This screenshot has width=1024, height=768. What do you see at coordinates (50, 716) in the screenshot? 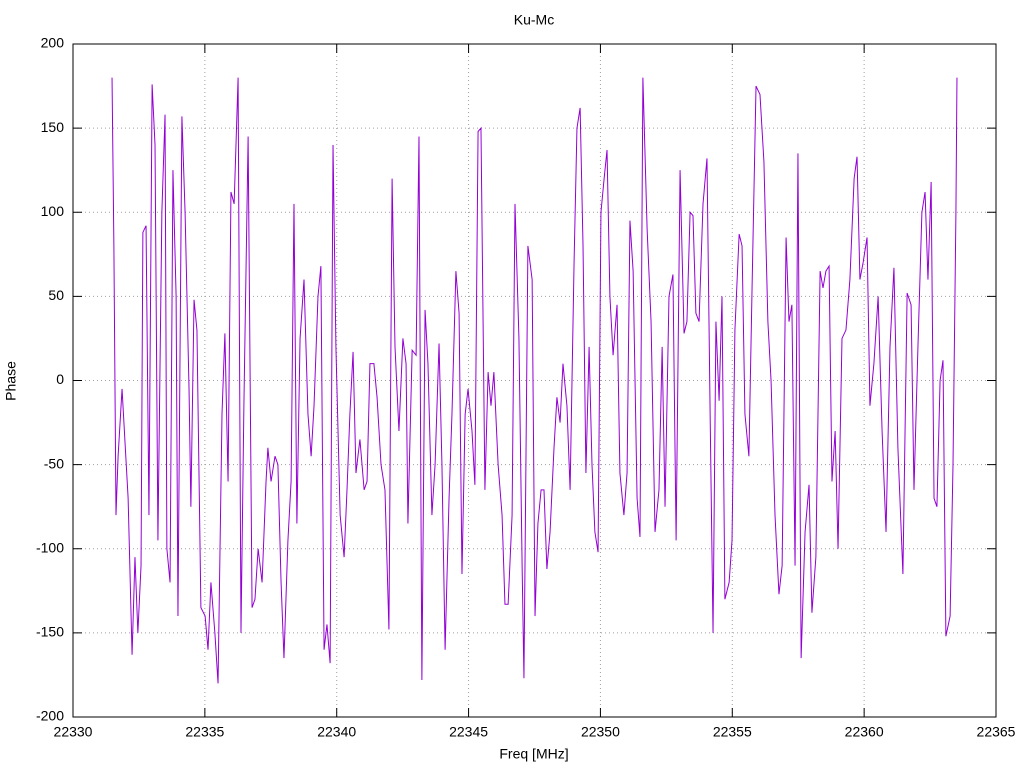
I see `y-tick-label: -200` at bounding box center [50, 716].